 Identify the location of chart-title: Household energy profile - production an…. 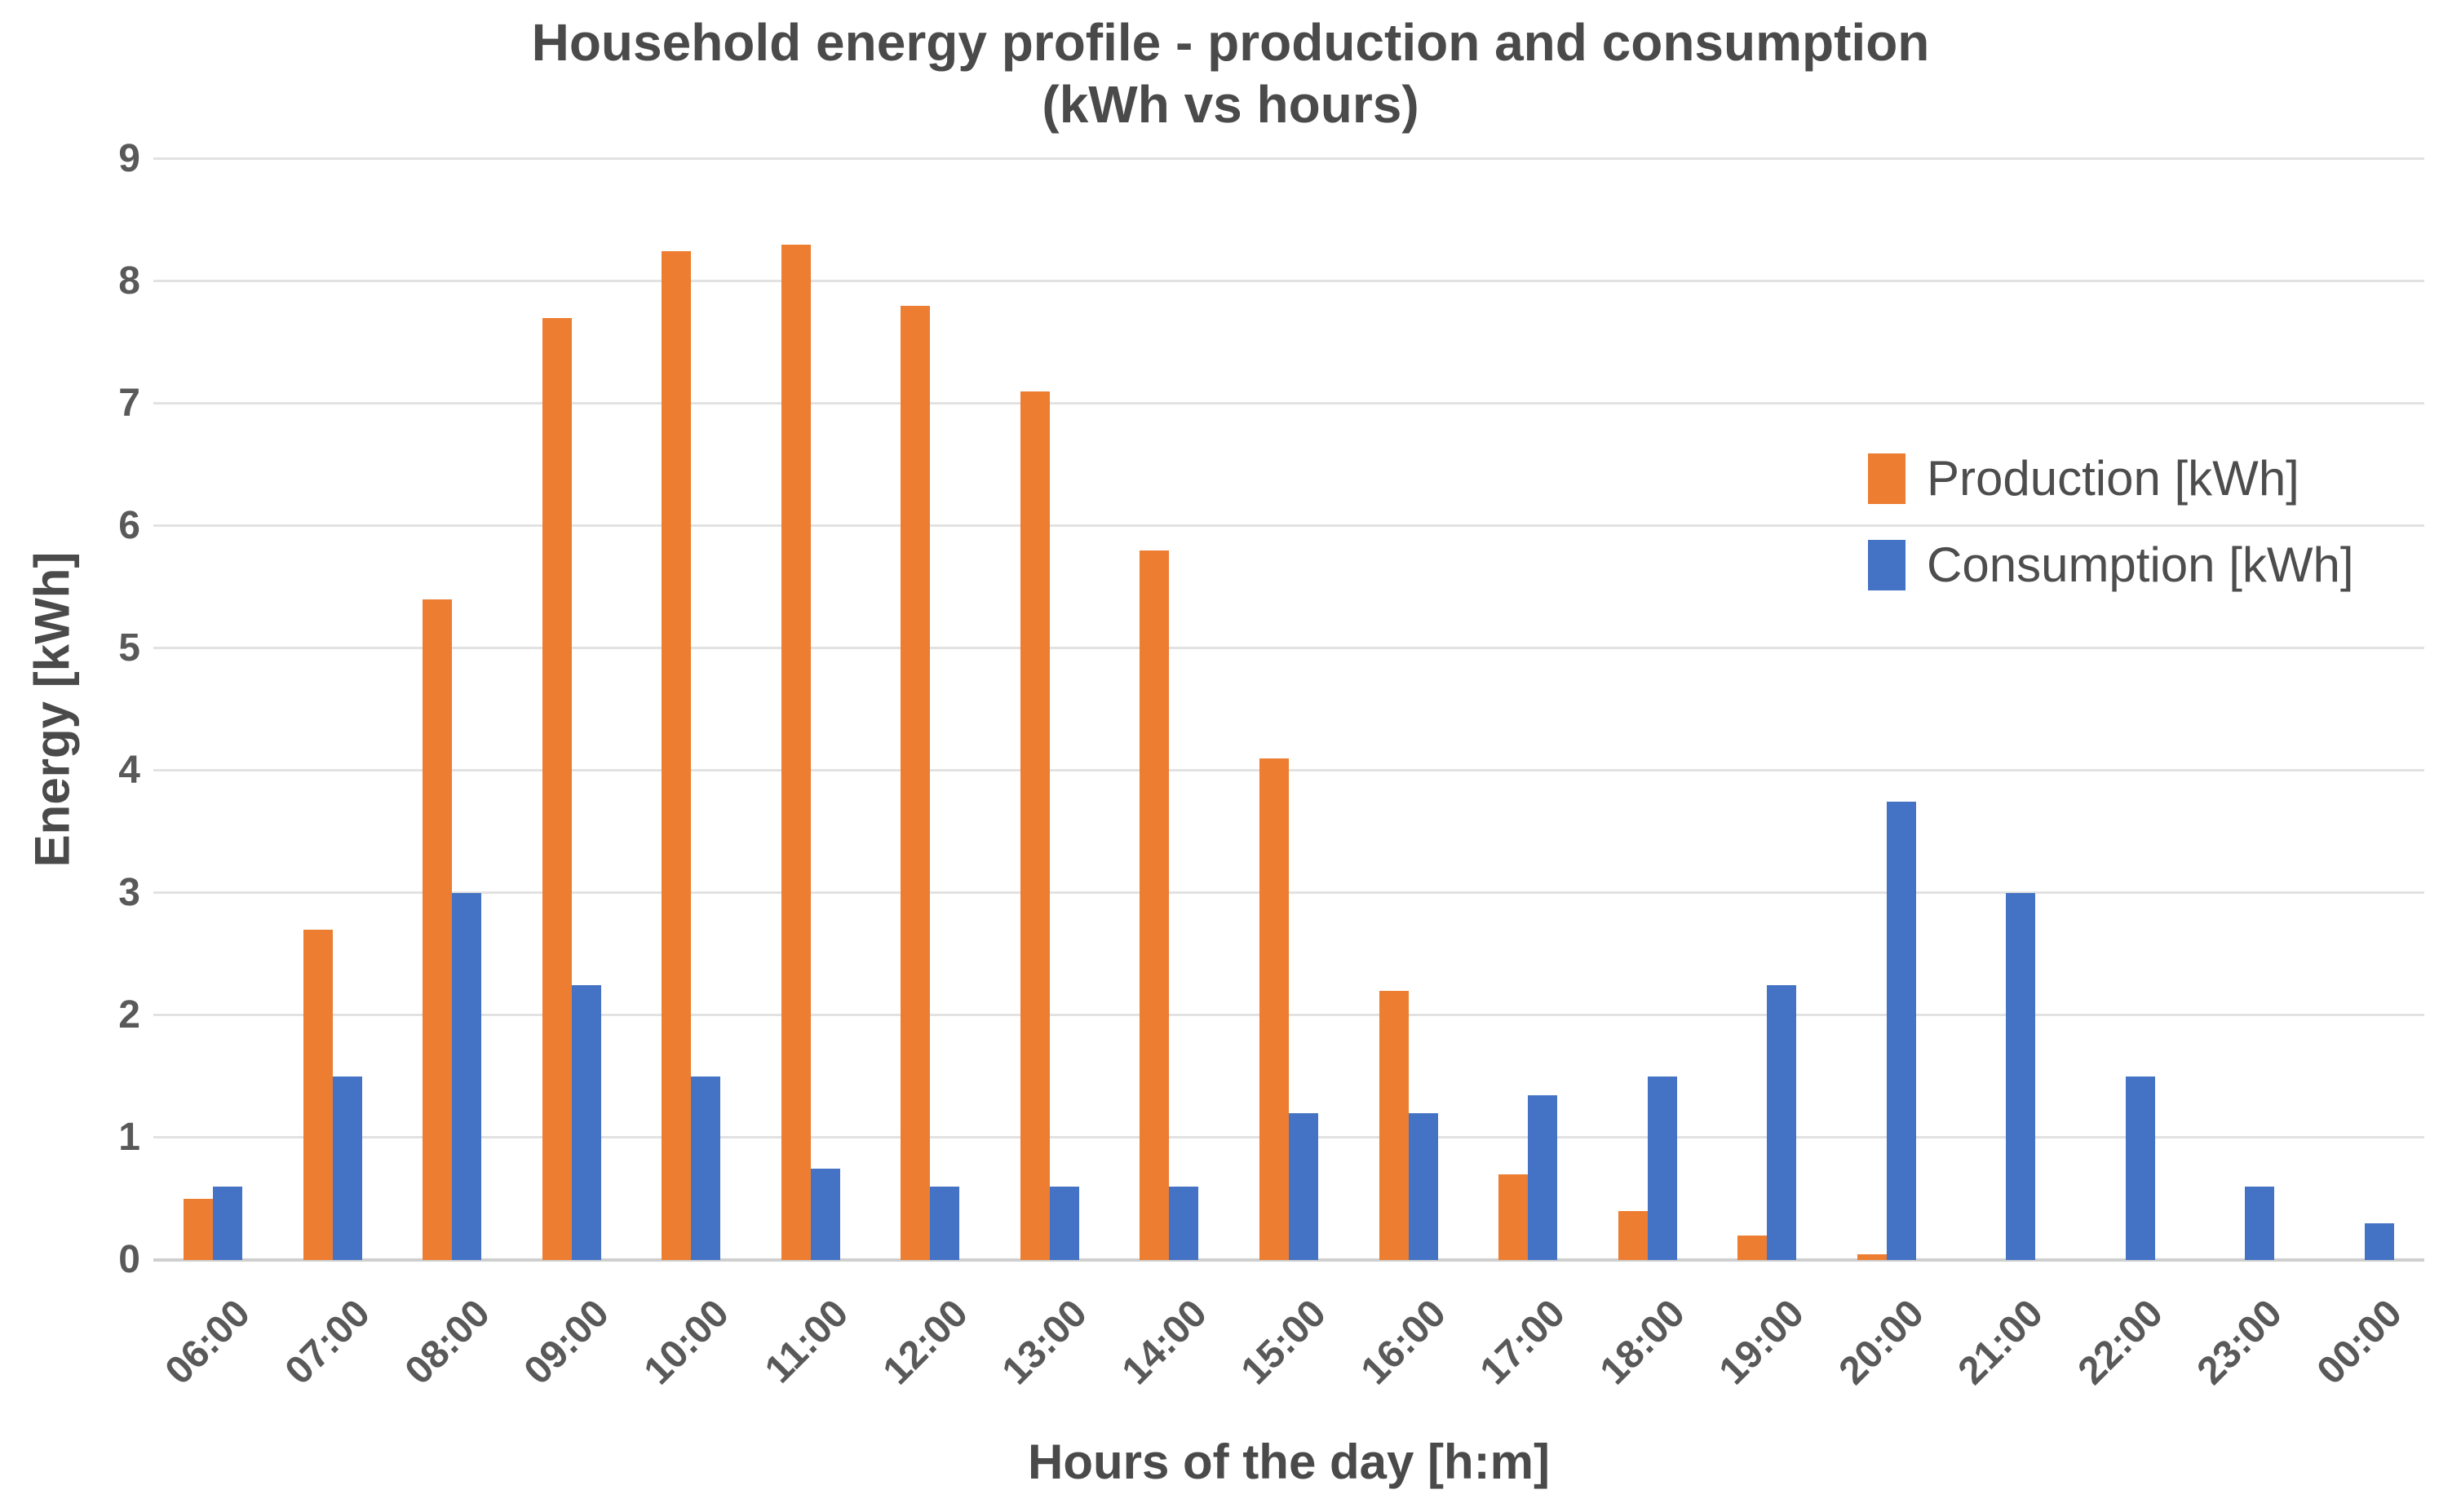
(1230, 73).